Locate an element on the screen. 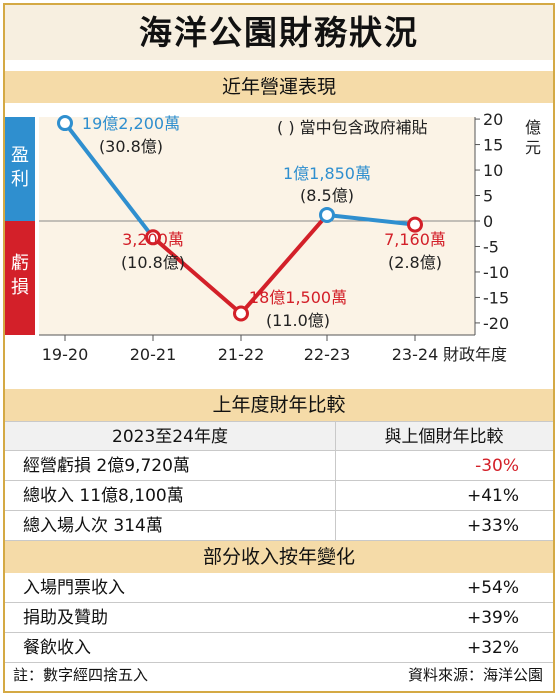  table-row: 經營虧損 2億9,720萬 -30% is located at coordinates (279, 466).